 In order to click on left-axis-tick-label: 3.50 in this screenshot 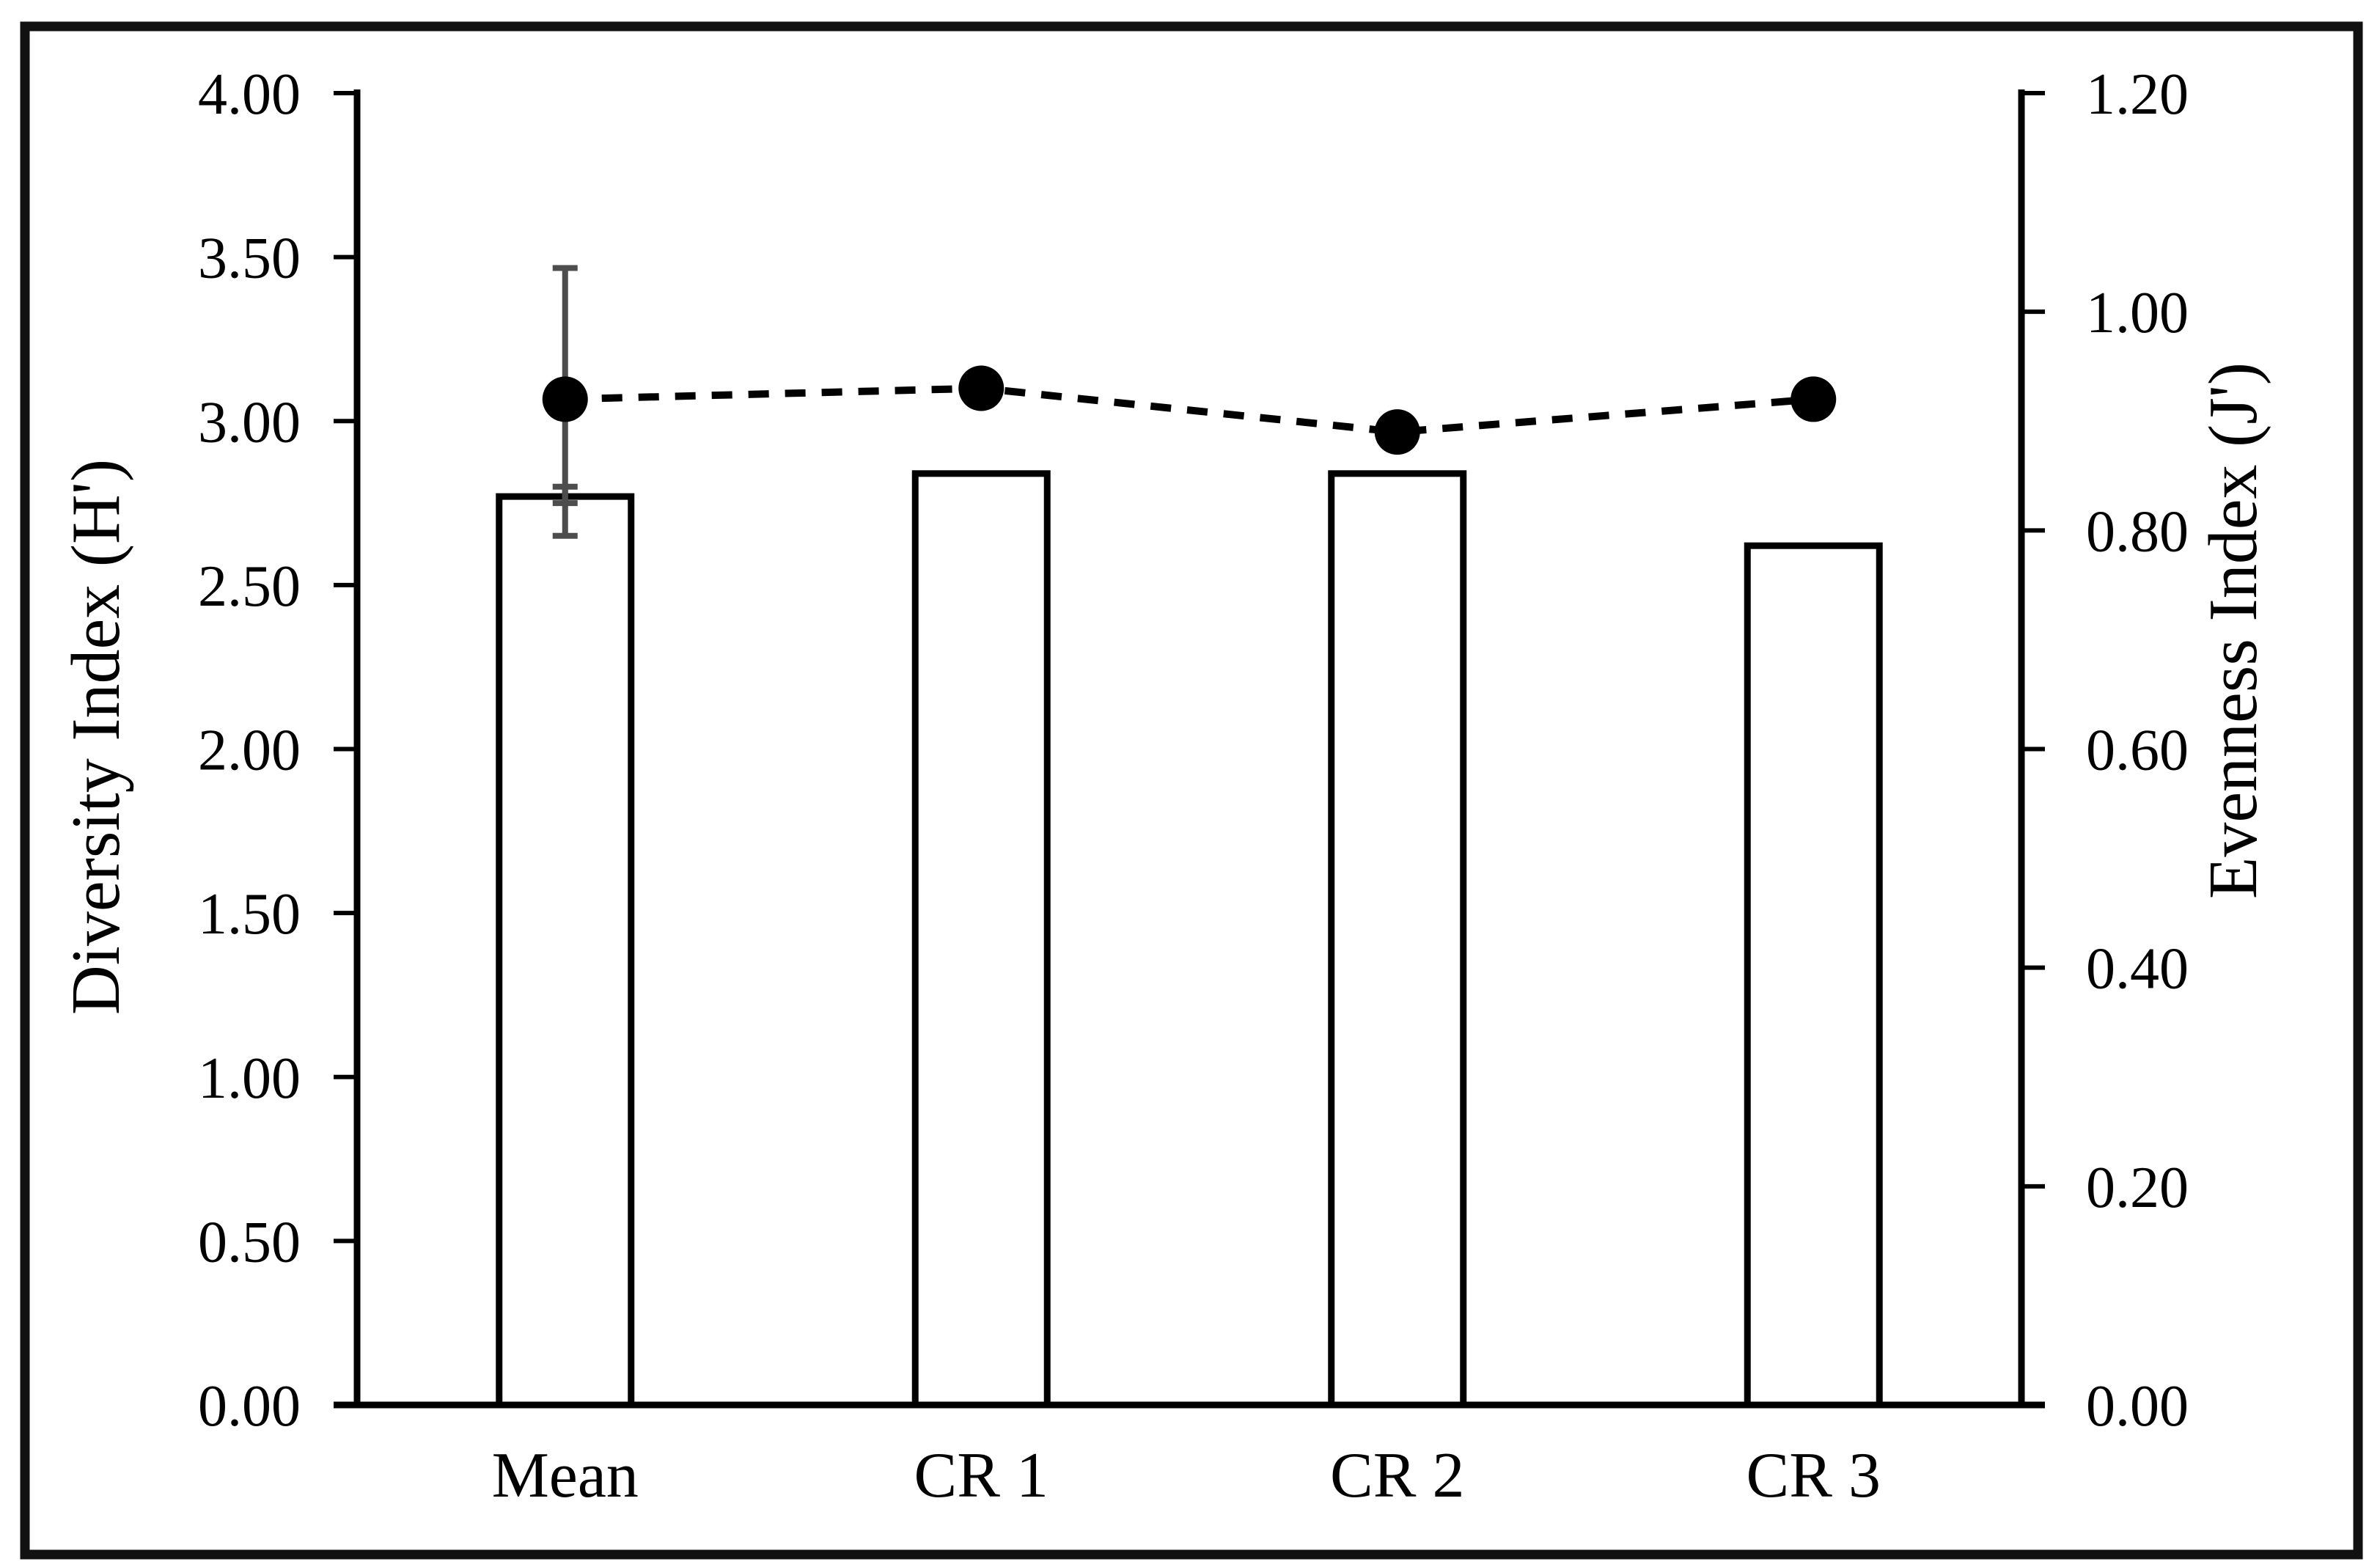, I will do `click(250, 259)`.